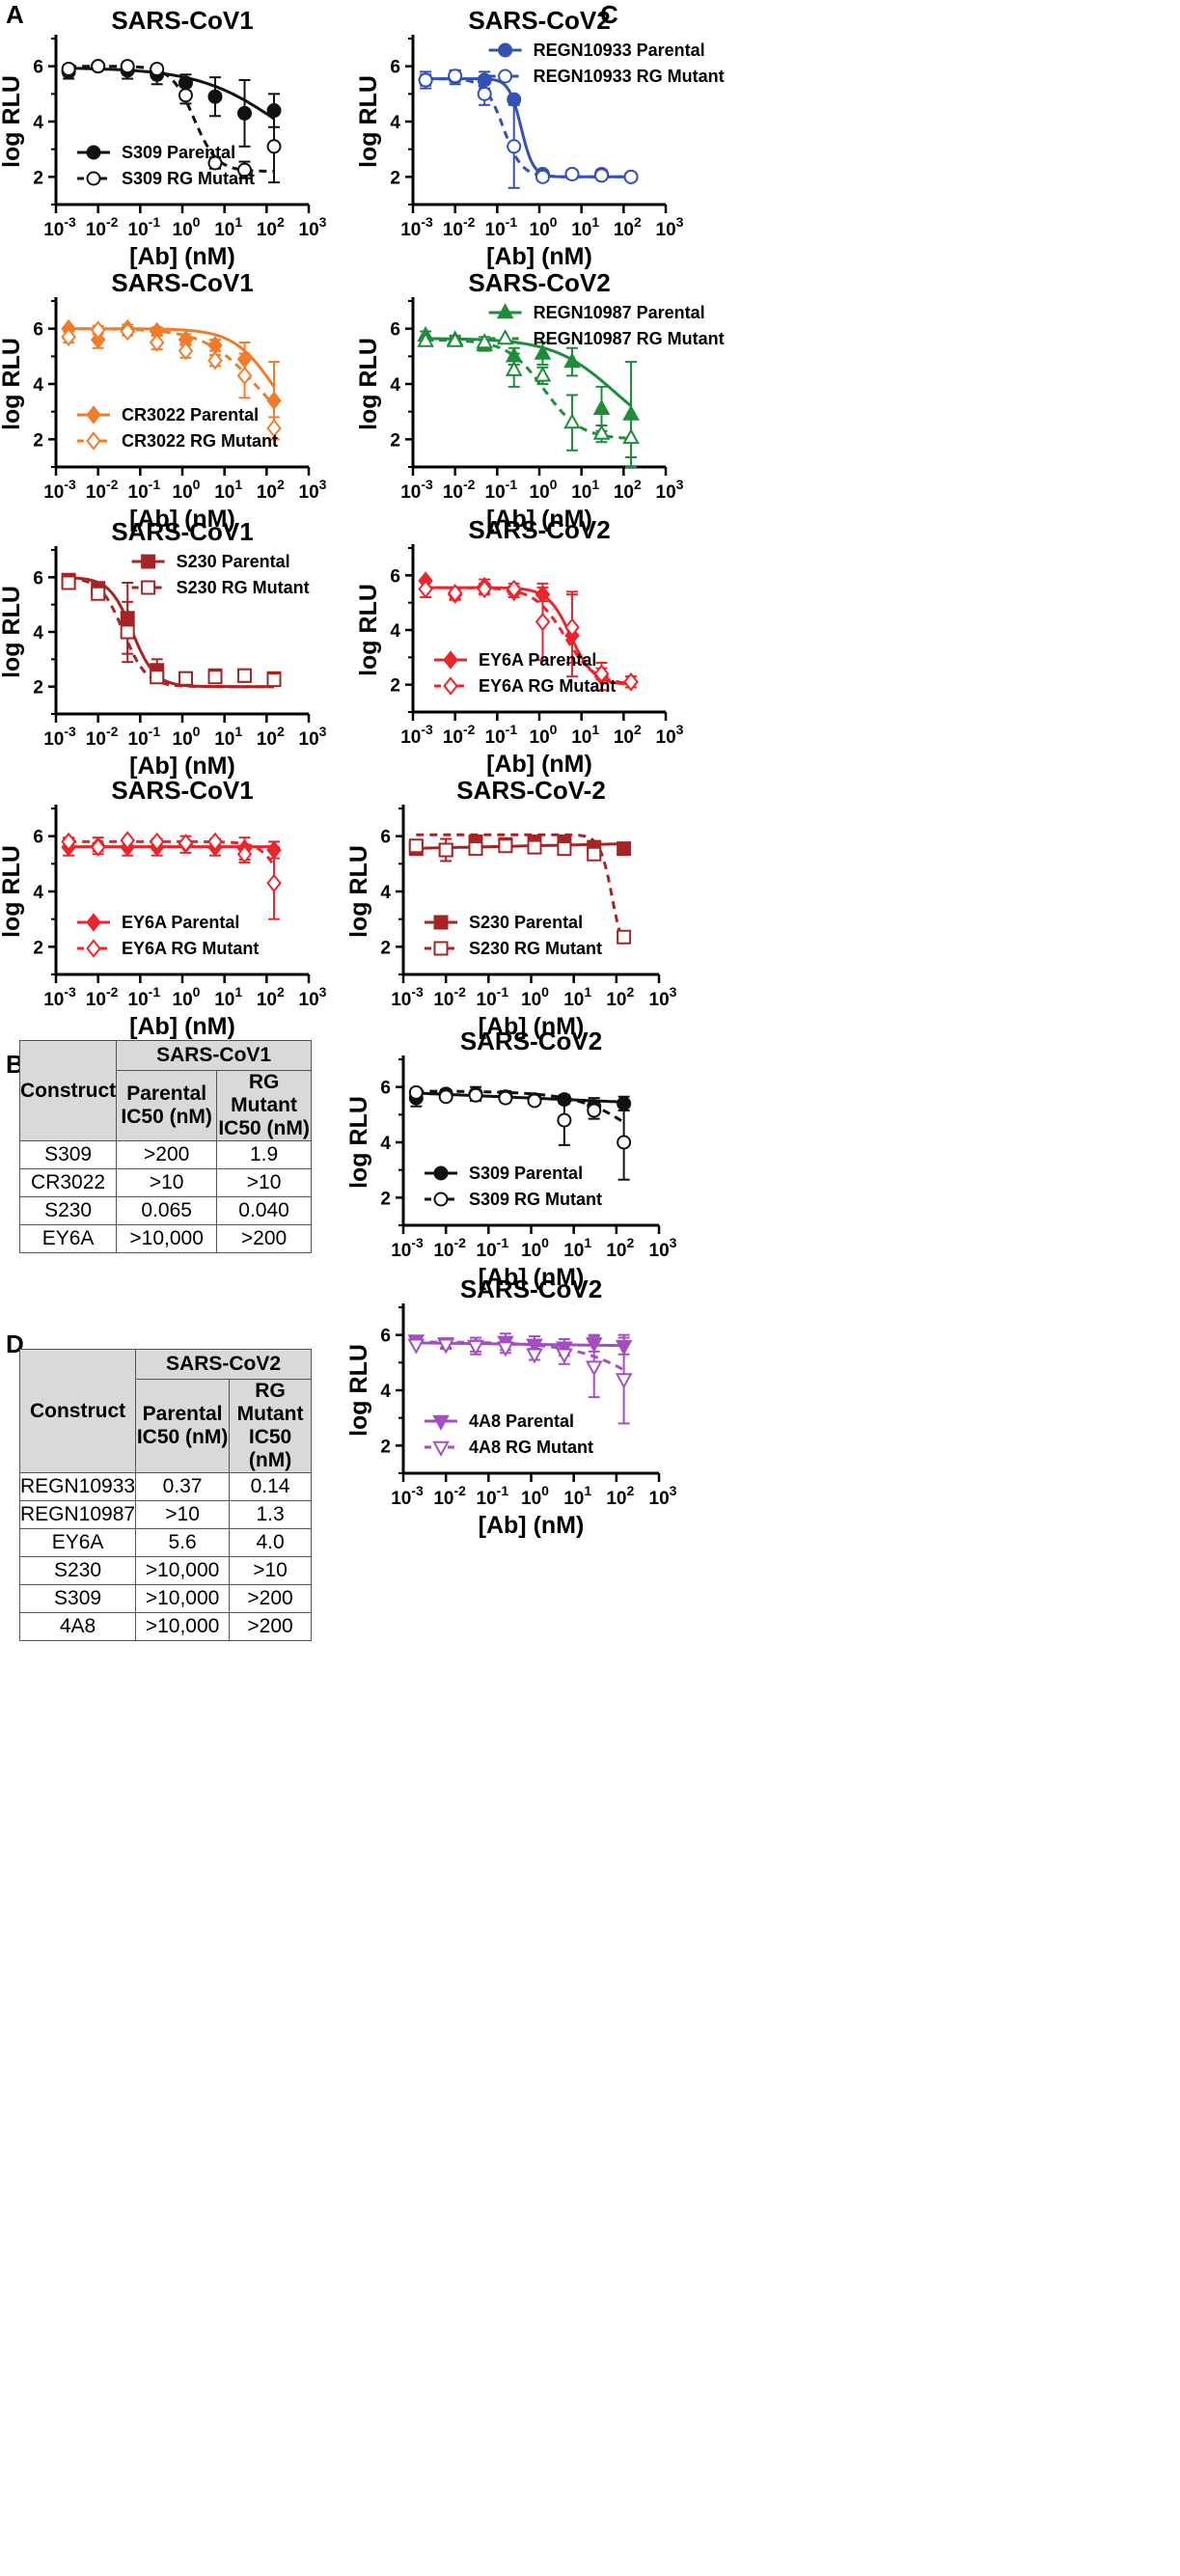  What do you see at coordinates (528, 372) in the screenshot?
I see `fit-curve` at bounding box center [528, 372].